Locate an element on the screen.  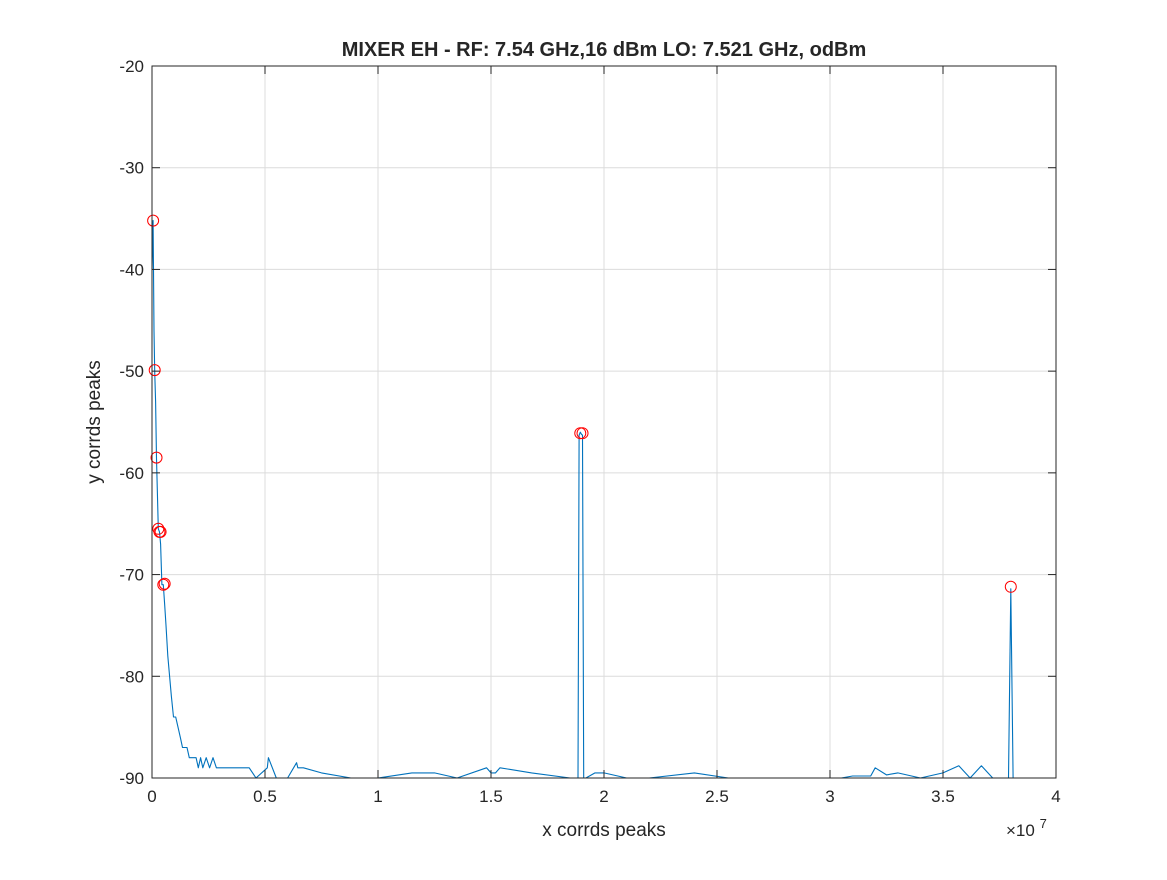
x-tick-label: 0 is located at coordinates (151, 796).